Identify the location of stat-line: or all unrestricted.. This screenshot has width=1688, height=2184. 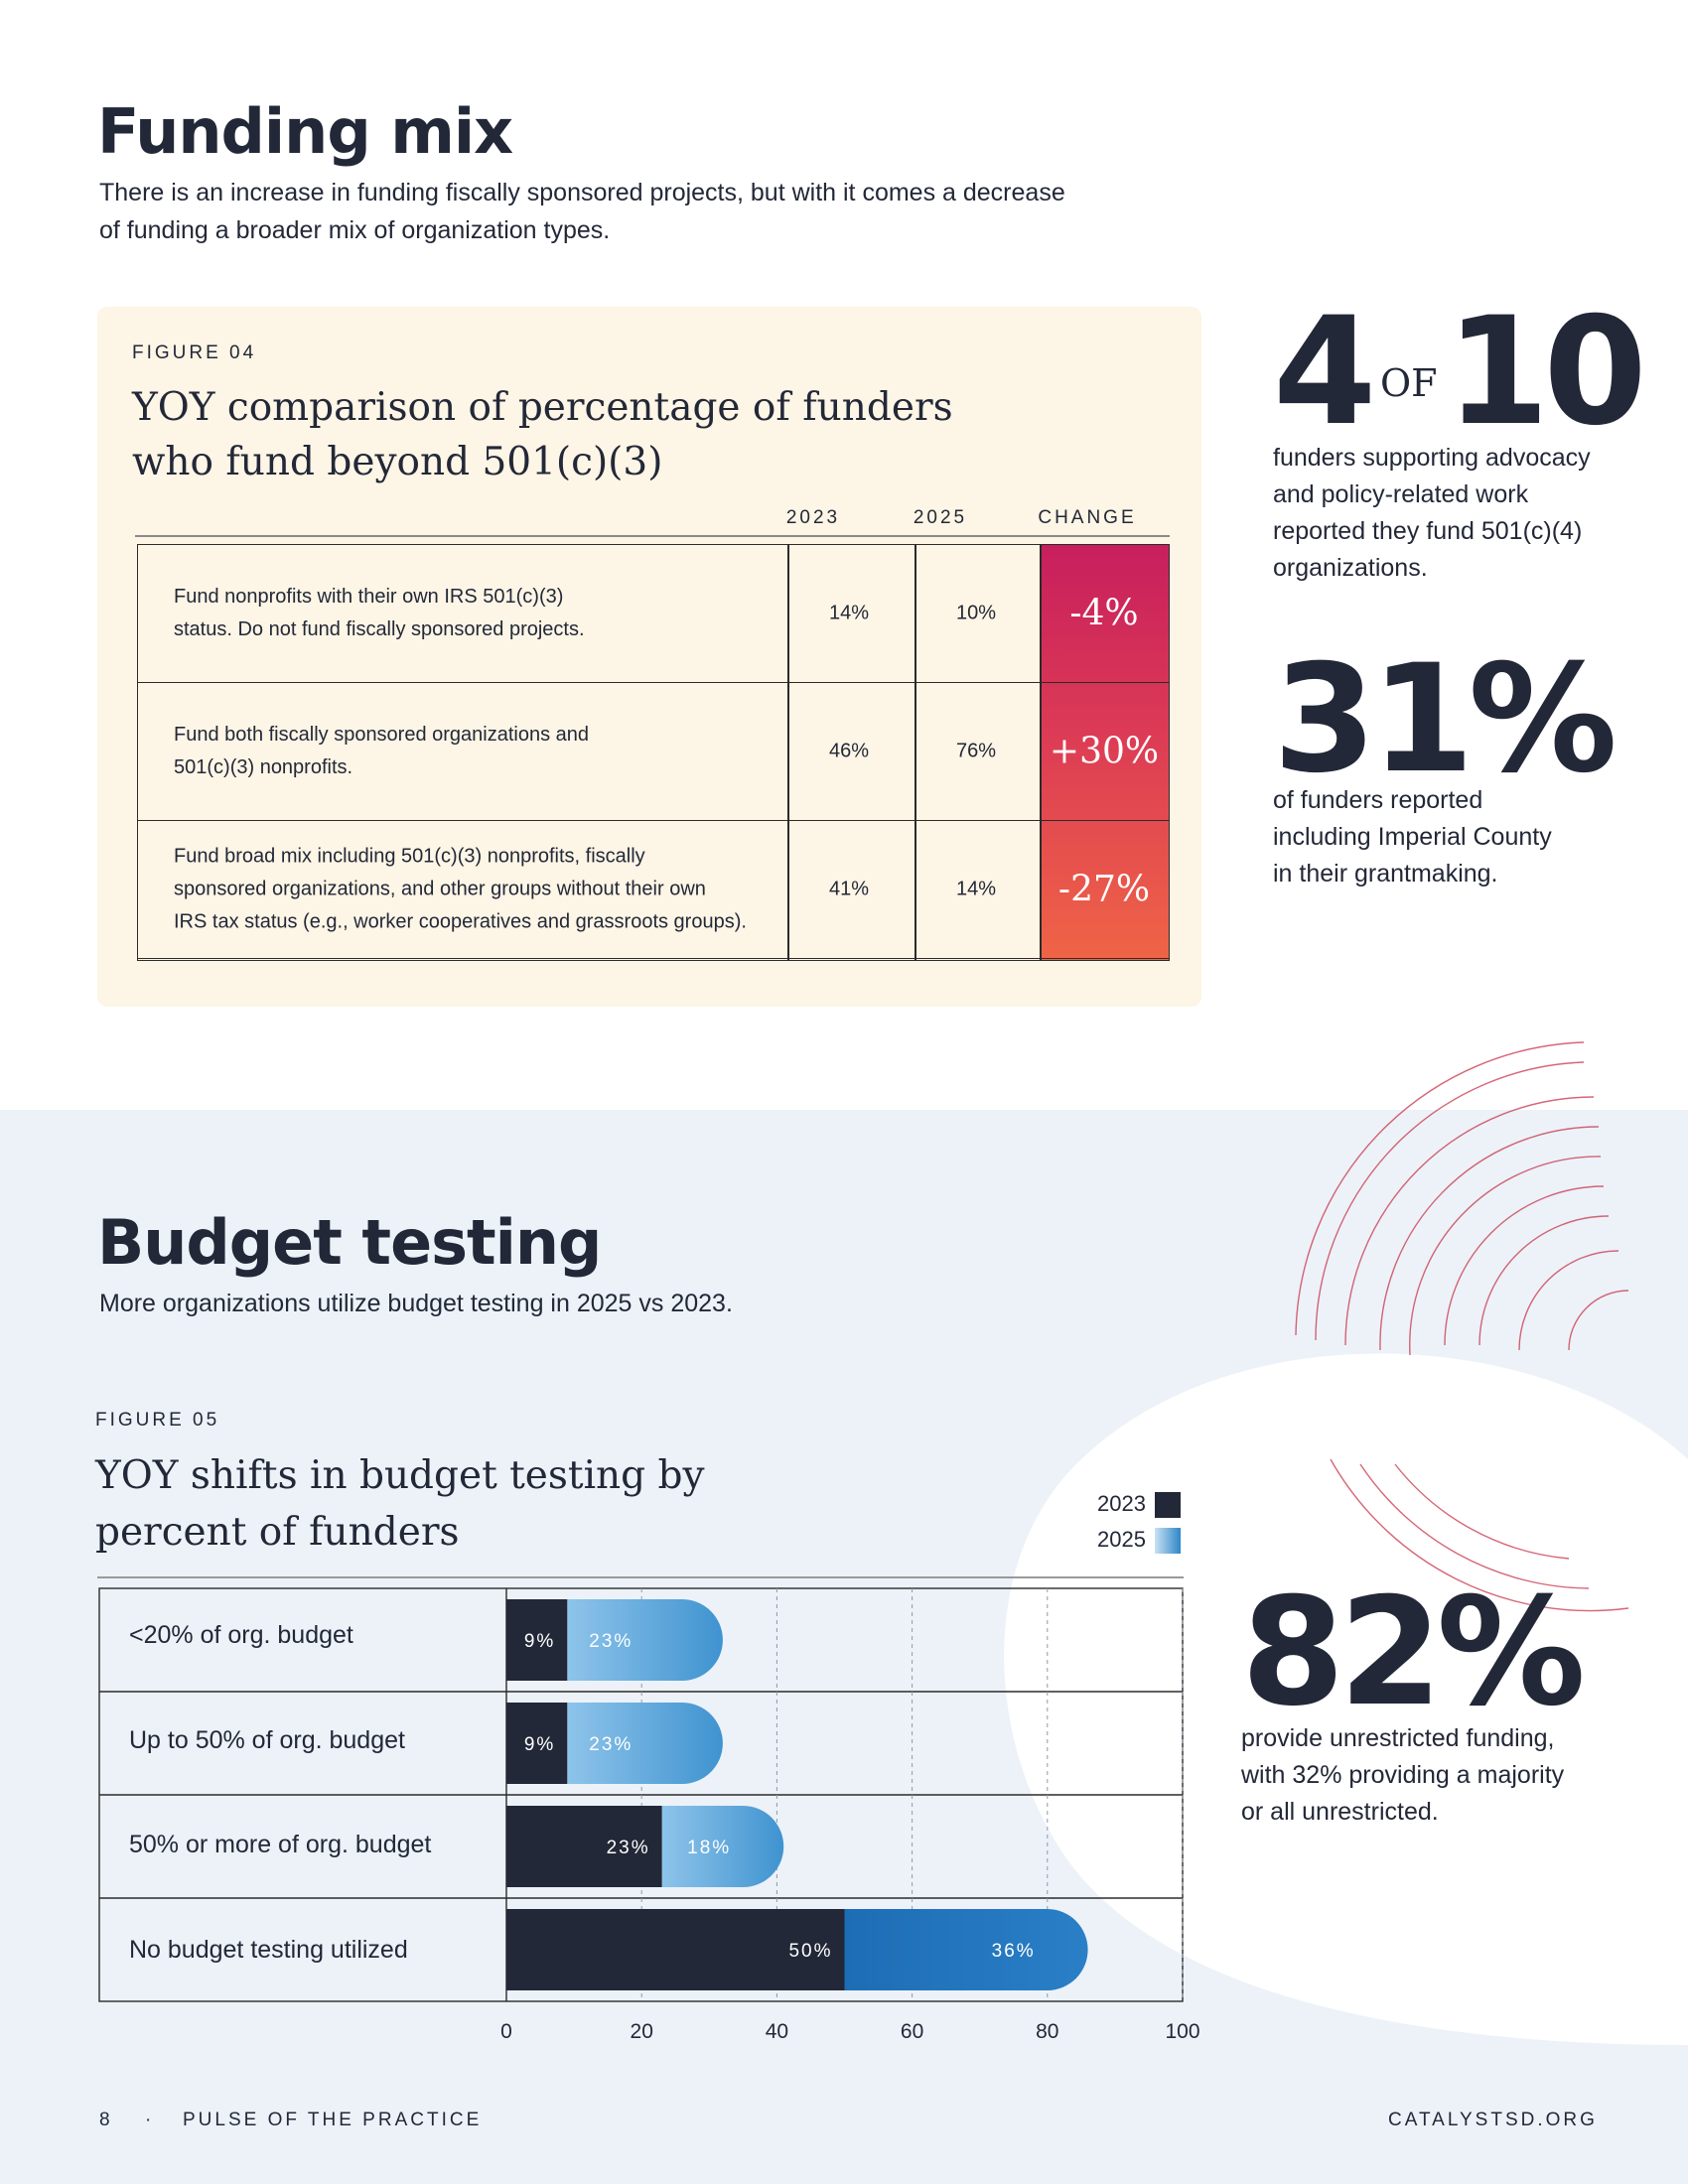
(1340, 1812).